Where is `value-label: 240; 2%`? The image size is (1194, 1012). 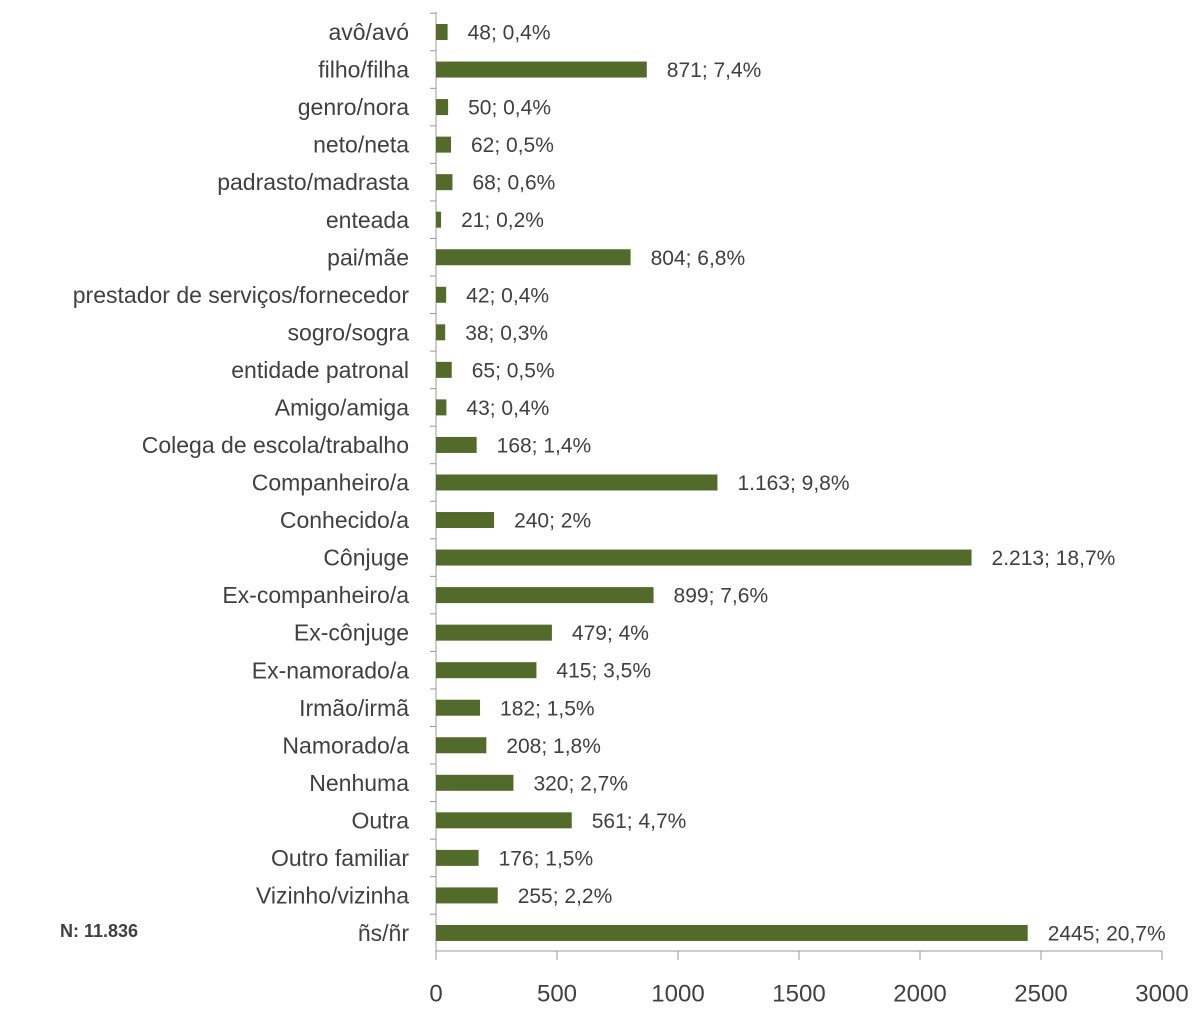 value-label: 240; 2% is located at coordinates (552, 521).